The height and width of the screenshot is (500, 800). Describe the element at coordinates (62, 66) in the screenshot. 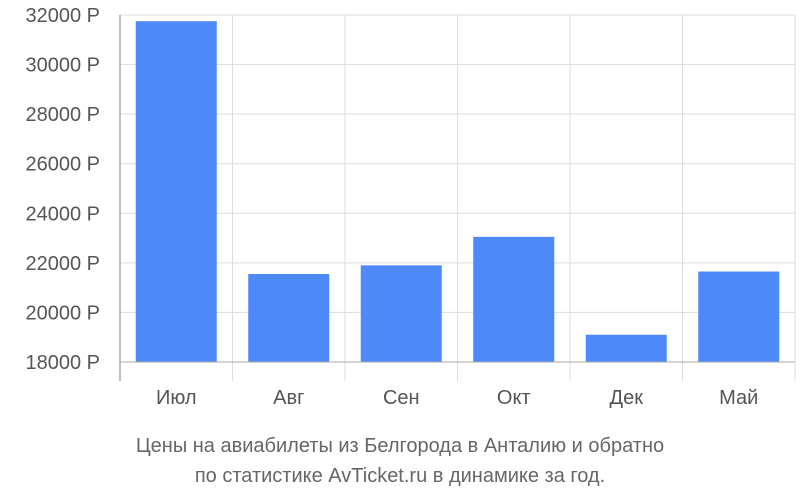

I see `y-tick-label: 30000 Р` at that location.